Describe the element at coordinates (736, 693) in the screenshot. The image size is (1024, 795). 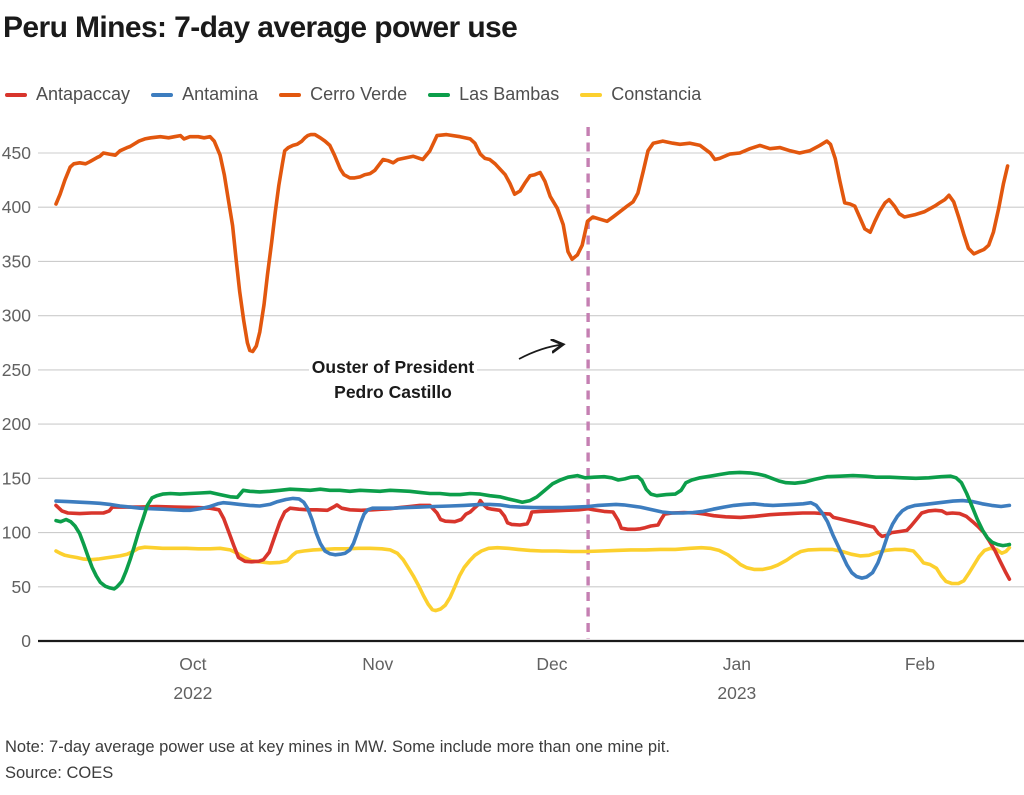
I see `x-year-label: 2023` at that location.